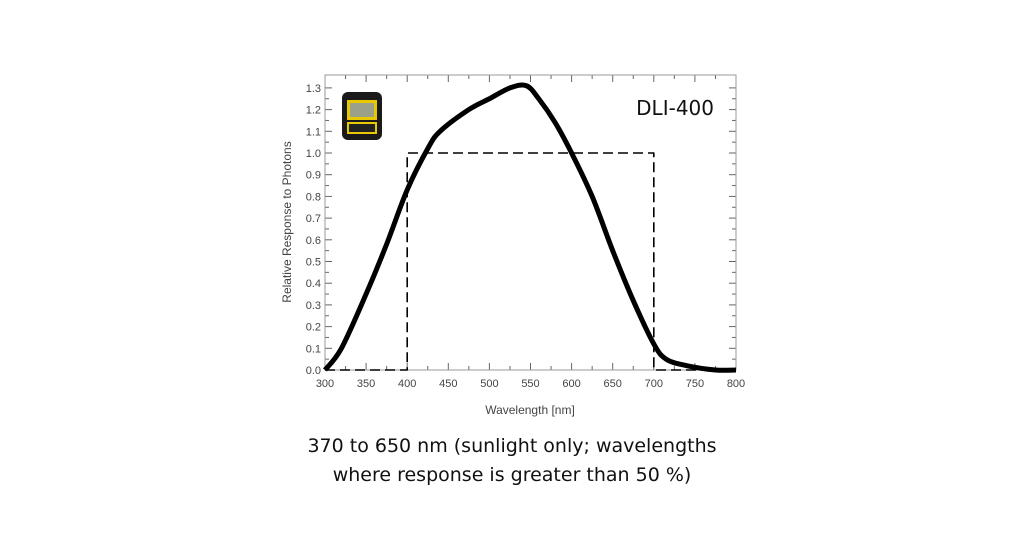 Image resolution: width=1024 pixels, height=555 pixels. I want to click on y-tick-label: 0.5, so click(313, 263).